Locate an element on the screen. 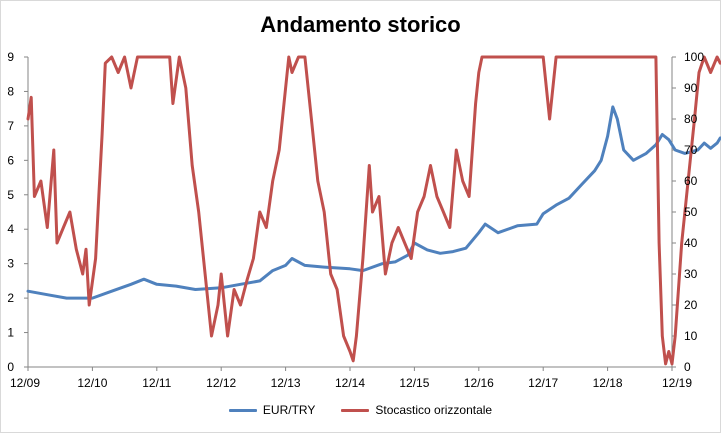 The image size is (721, 433). y-left-tick-label: 3 is located at coordinates (10, 264).